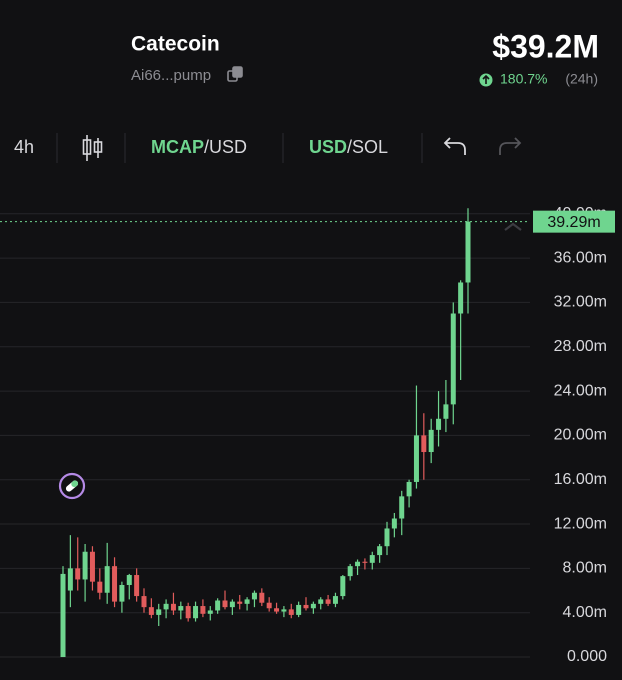 Image resolution: width=622 pixels, height=680 pixels. What do you see at coordinates (585, 612) in the screenshot?
I see `y-tick-label: 4.00m` at bounding box center [585, 612].